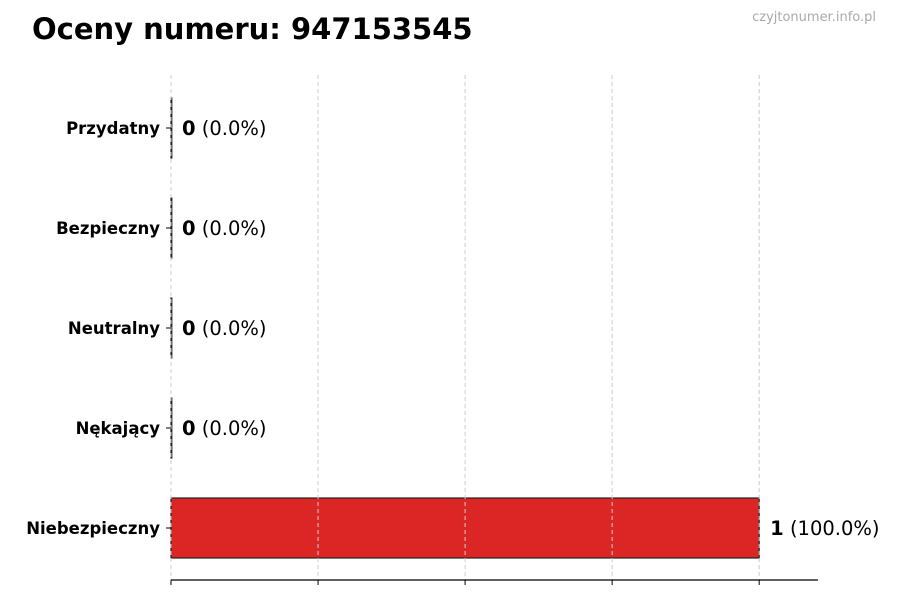  What do you see at coordinates (814, 17) in the screenshot?
I see `watermark: czyjtonumer.info.pl` at bounding box center [814, 17].